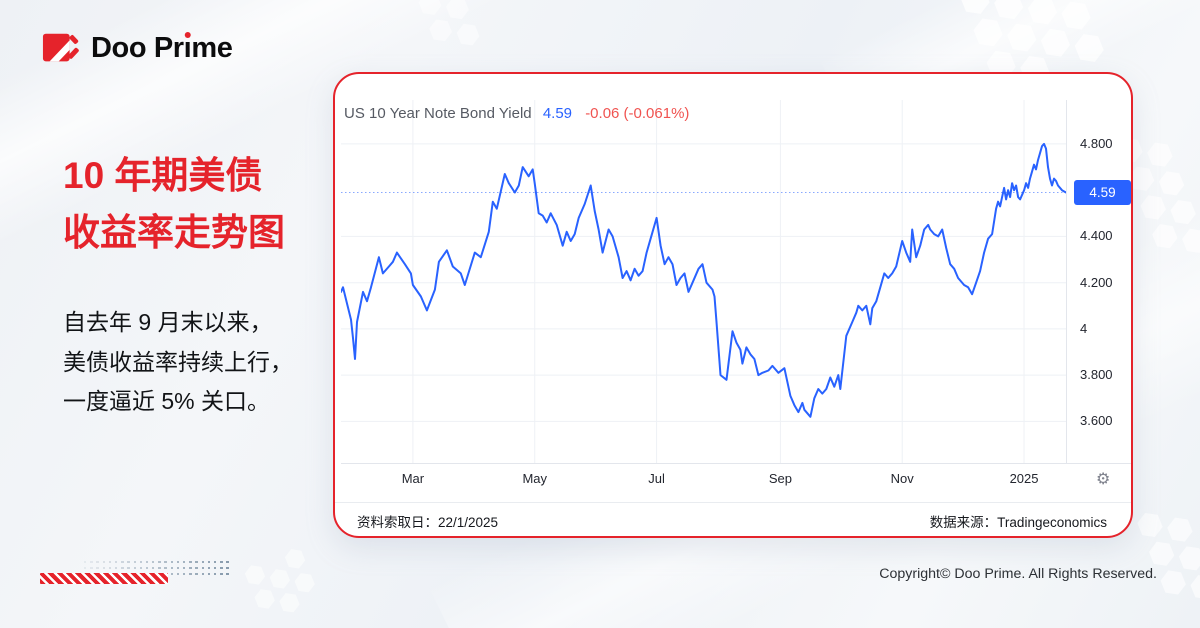  Describe the element at coordinates (1096, 421) in the screenshot. I see `y-axis-label: 3.600` at that location.